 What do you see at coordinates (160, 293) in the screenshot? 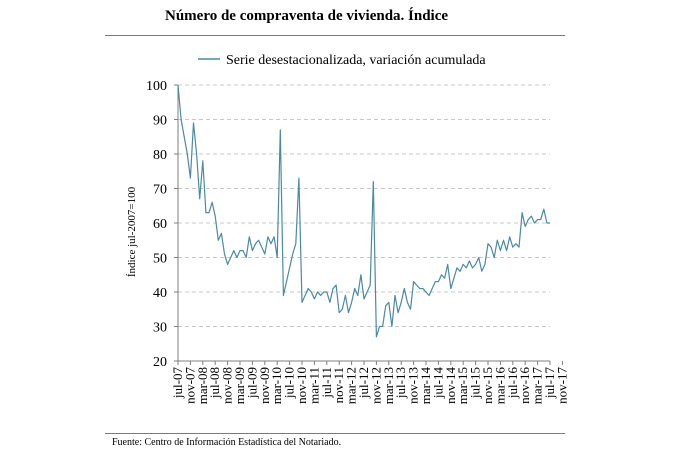
I see `y-tick-label: 40` at bounding box center [160, 293].